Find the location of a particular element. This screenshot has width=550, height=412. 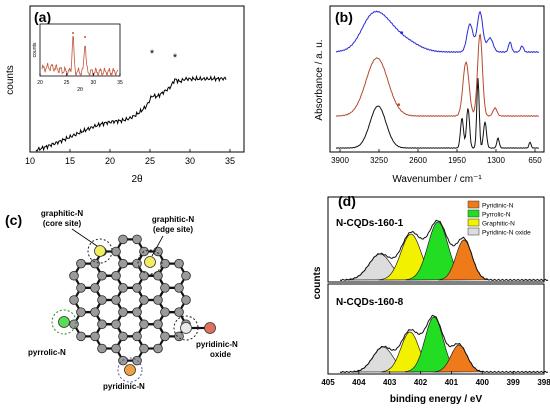

nitrogen-pyrrolic is located at coordinates (64, 322).